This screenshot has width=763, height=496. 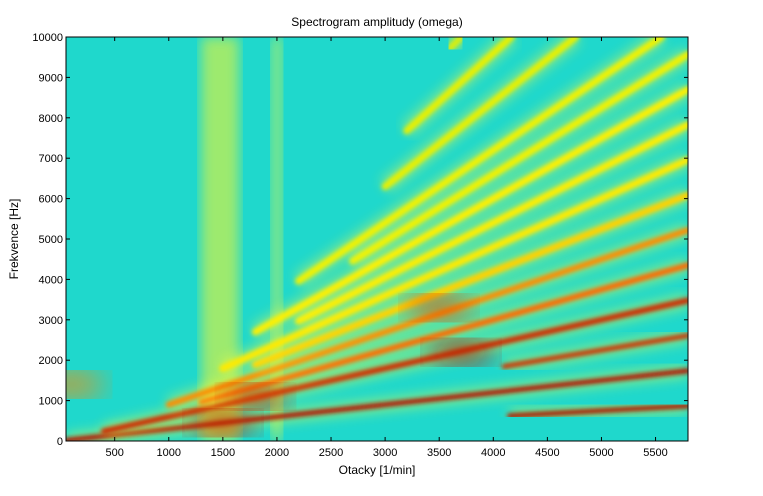 I want to click on y-tick-label: 7000, so click(x=51, y=159).